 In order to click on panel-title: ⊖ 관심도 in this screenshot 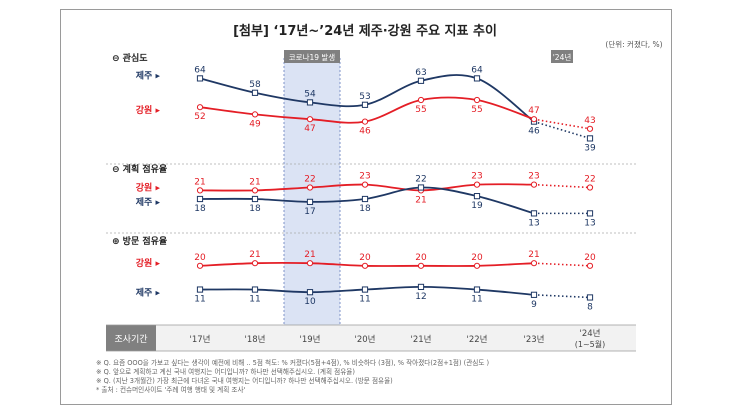, I will do `click(130, 58)`.